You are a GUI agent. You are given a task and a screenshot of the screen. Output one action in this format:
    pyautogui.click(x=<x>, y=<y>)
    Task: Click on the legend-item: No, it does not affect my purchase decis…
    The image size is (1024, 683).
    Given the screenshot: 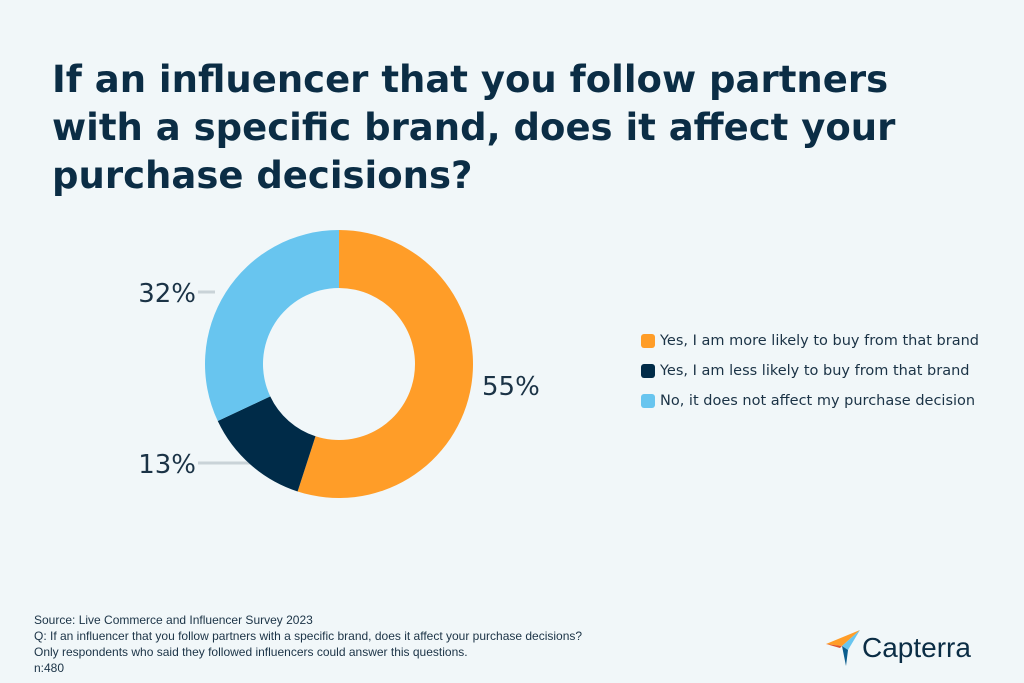 What is the action you would take?
    pyautogui.click(x=810, y=401)
    